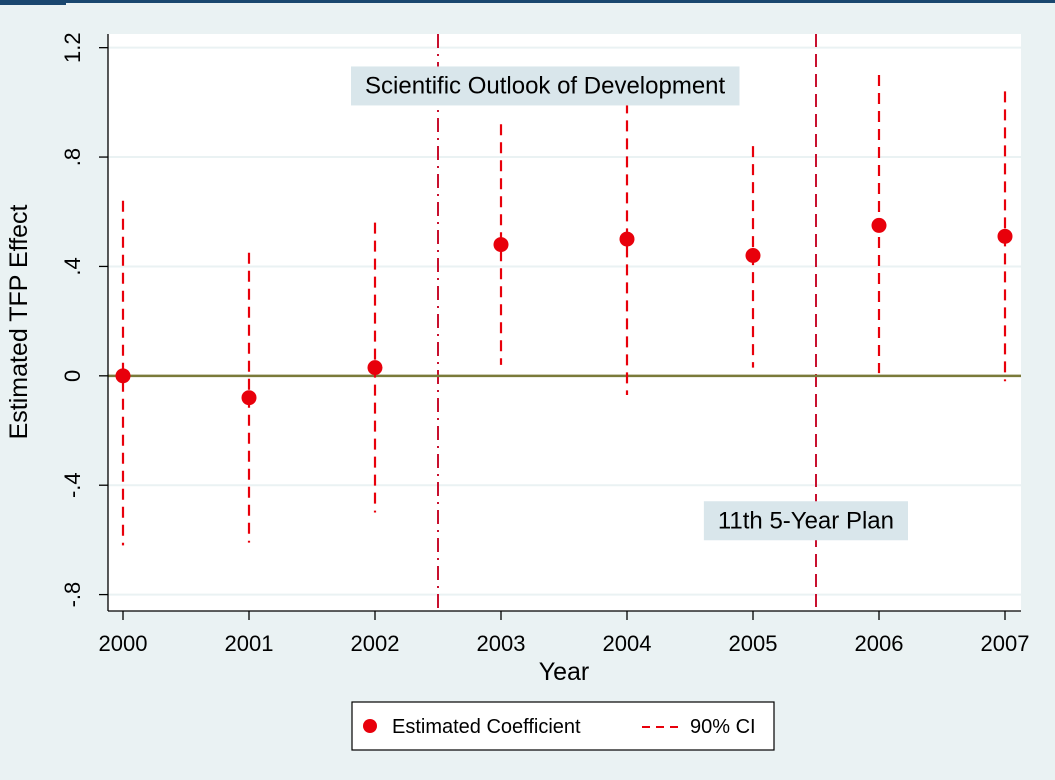 This screenshot has width=1055, height=780. What do you see at coordinates (375, 643) in the screenshot?
I see `x-tick-label-2: 2002` at bounding box center [375, 643].